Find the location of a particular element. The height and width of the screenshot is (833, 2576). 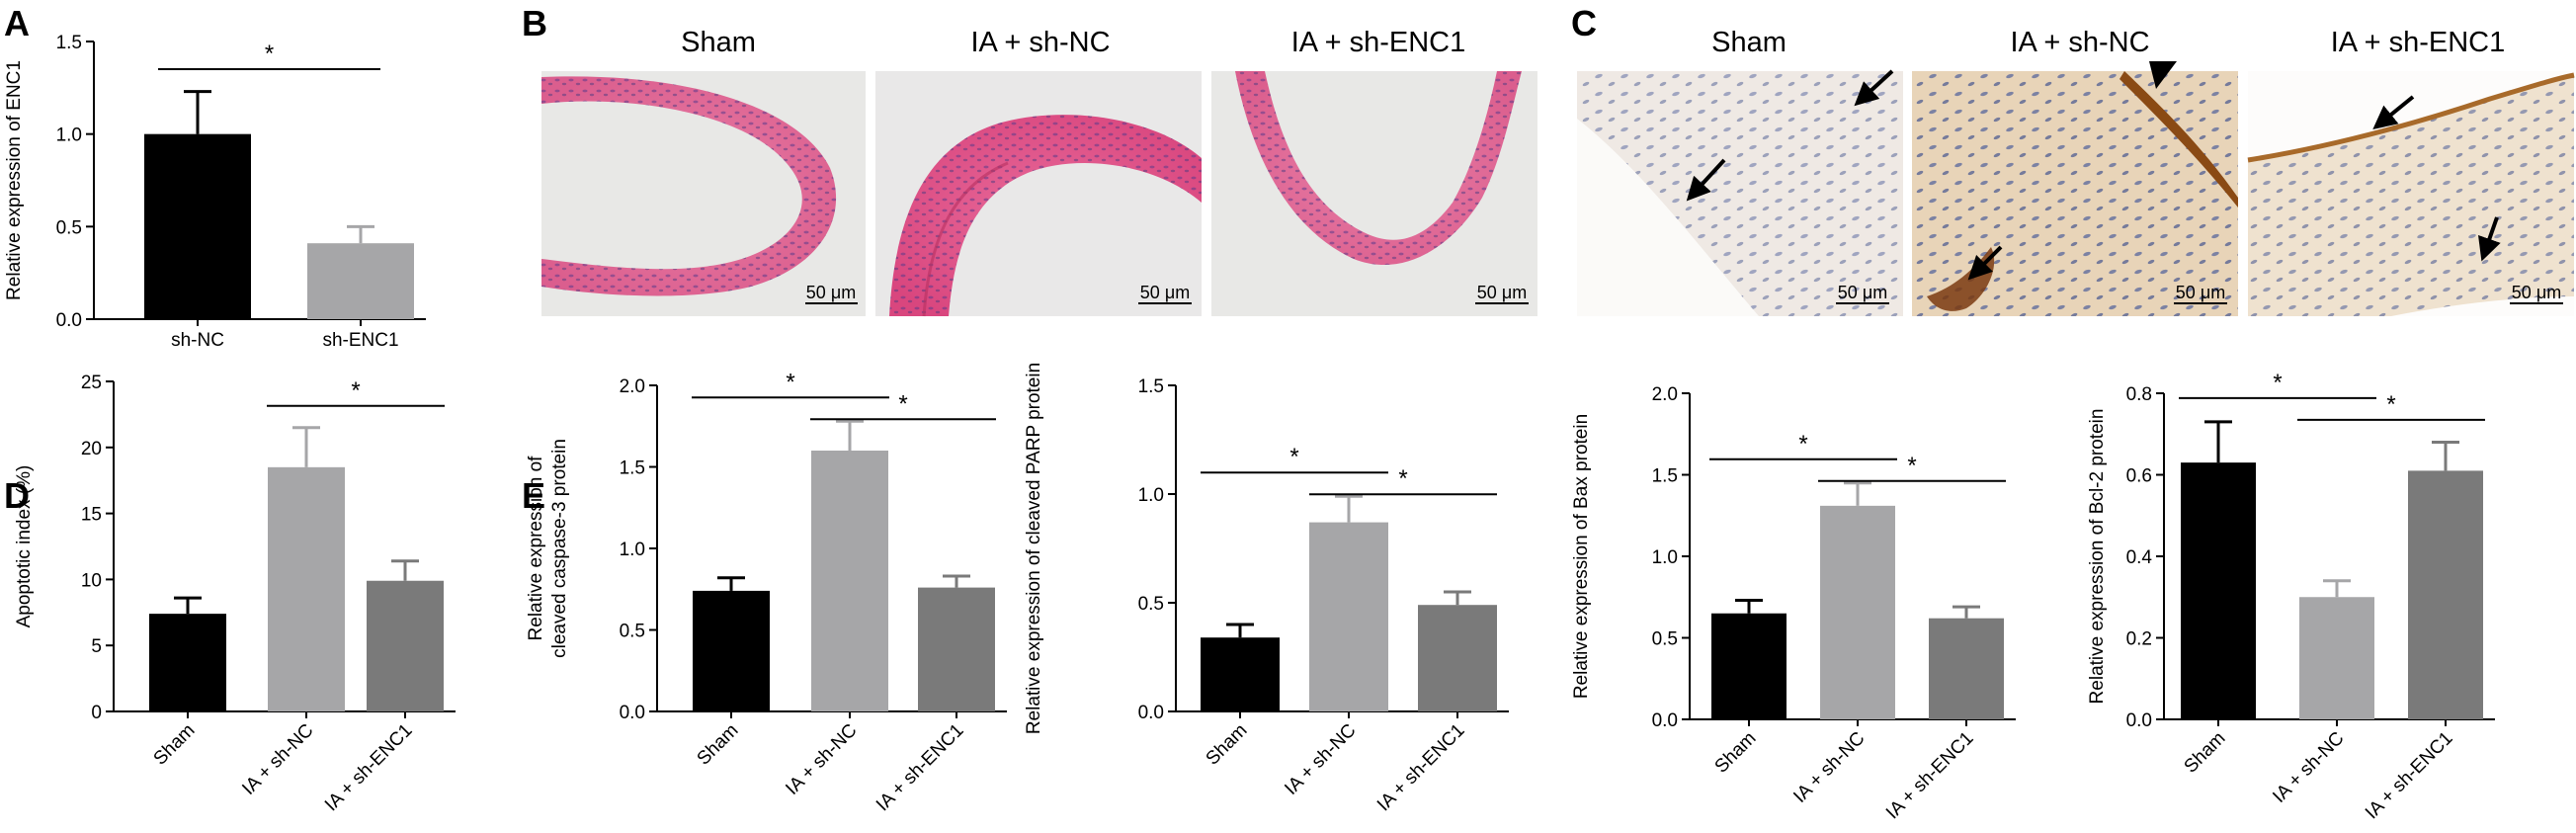

panel-label-e: E is located at coordinates (533, 495).